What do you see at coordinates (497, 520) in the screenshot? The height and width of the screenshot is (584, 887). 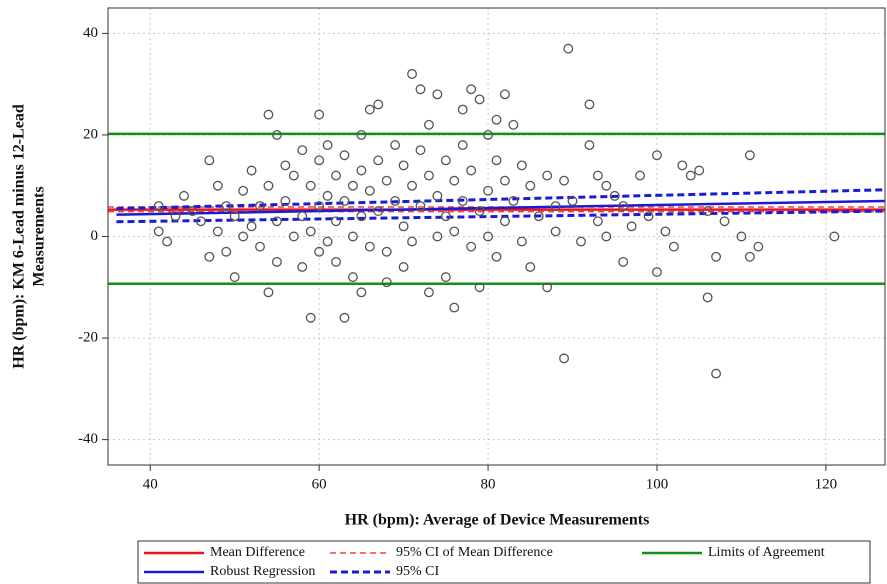 I see `x-axis-label: HR (bpm): Average of Device Measurements` at bounding box center [497, 520].